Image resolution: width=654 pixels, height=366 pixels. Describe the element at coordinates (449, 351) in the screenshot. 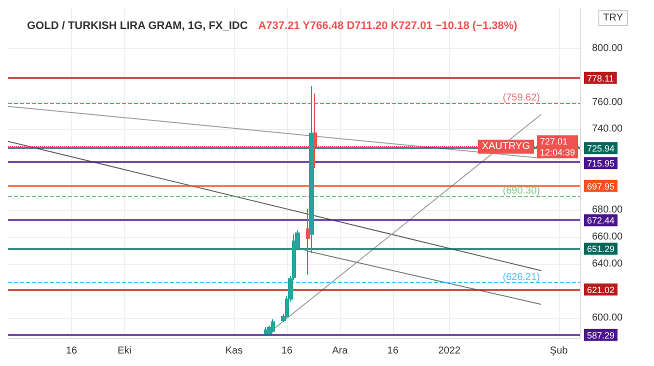

I see `x-tick-label: 2022` at that location.